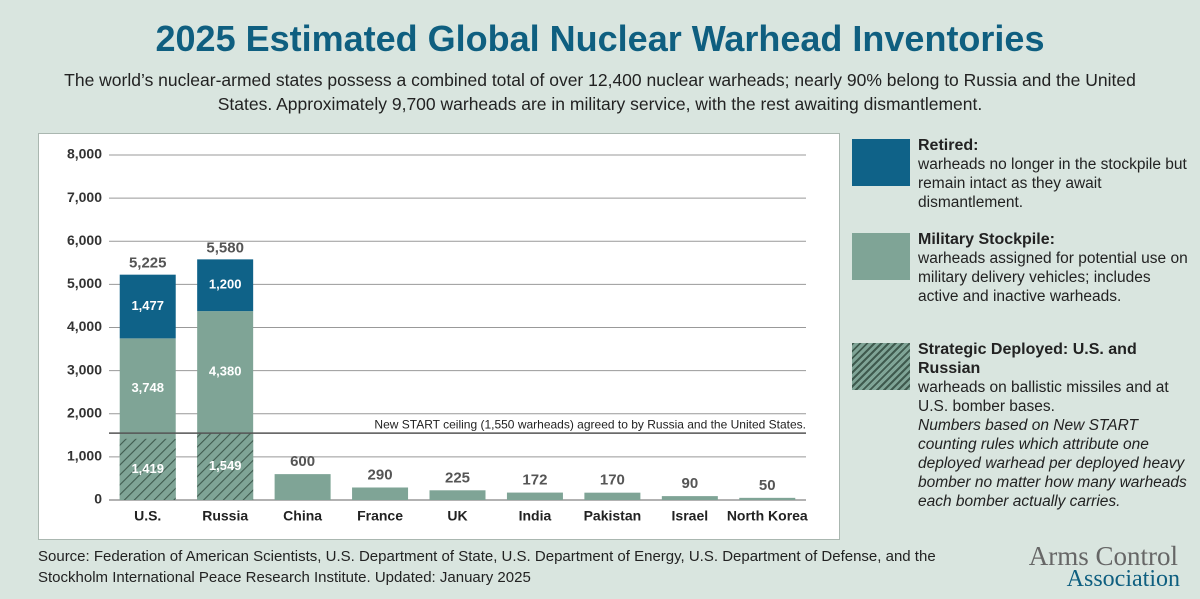 The image size is (1200, 599). Describe the element at coordinates (84, 240) in the screenshot. I see `y-tick-label: 6,000` at that location.